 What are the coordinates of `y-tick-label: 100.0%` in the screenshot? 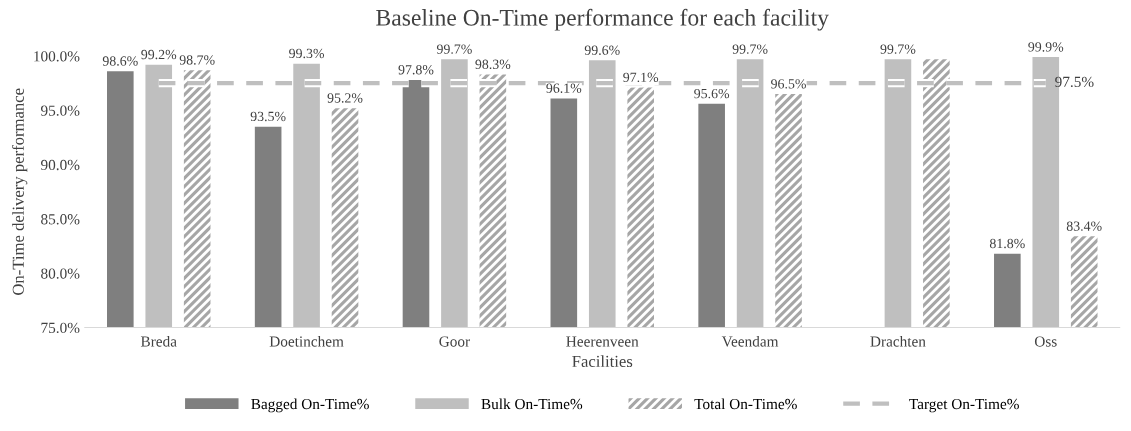 It's located at (57, 56).